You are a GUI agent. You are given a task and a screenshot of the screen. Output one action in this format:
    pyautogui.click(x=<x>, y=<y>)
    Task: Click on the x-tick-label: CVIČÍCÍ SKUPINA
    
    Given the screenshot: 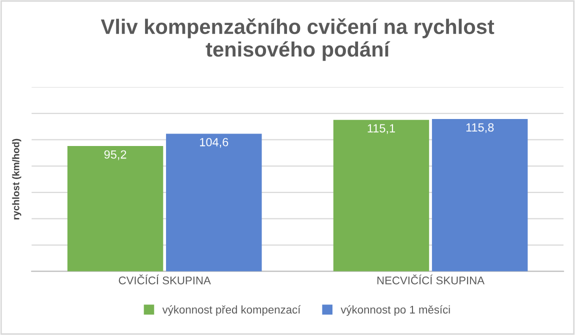 What is the action you would take?
    pyautogui.click(x=164, y=279)
    